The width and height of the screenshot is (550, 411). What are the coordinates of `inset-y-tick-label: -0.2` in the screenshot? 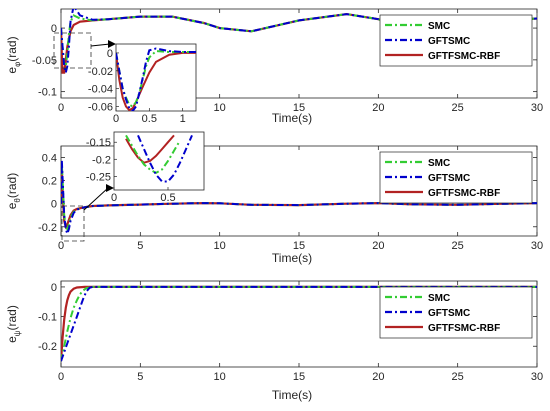 It's located at (101, 160).